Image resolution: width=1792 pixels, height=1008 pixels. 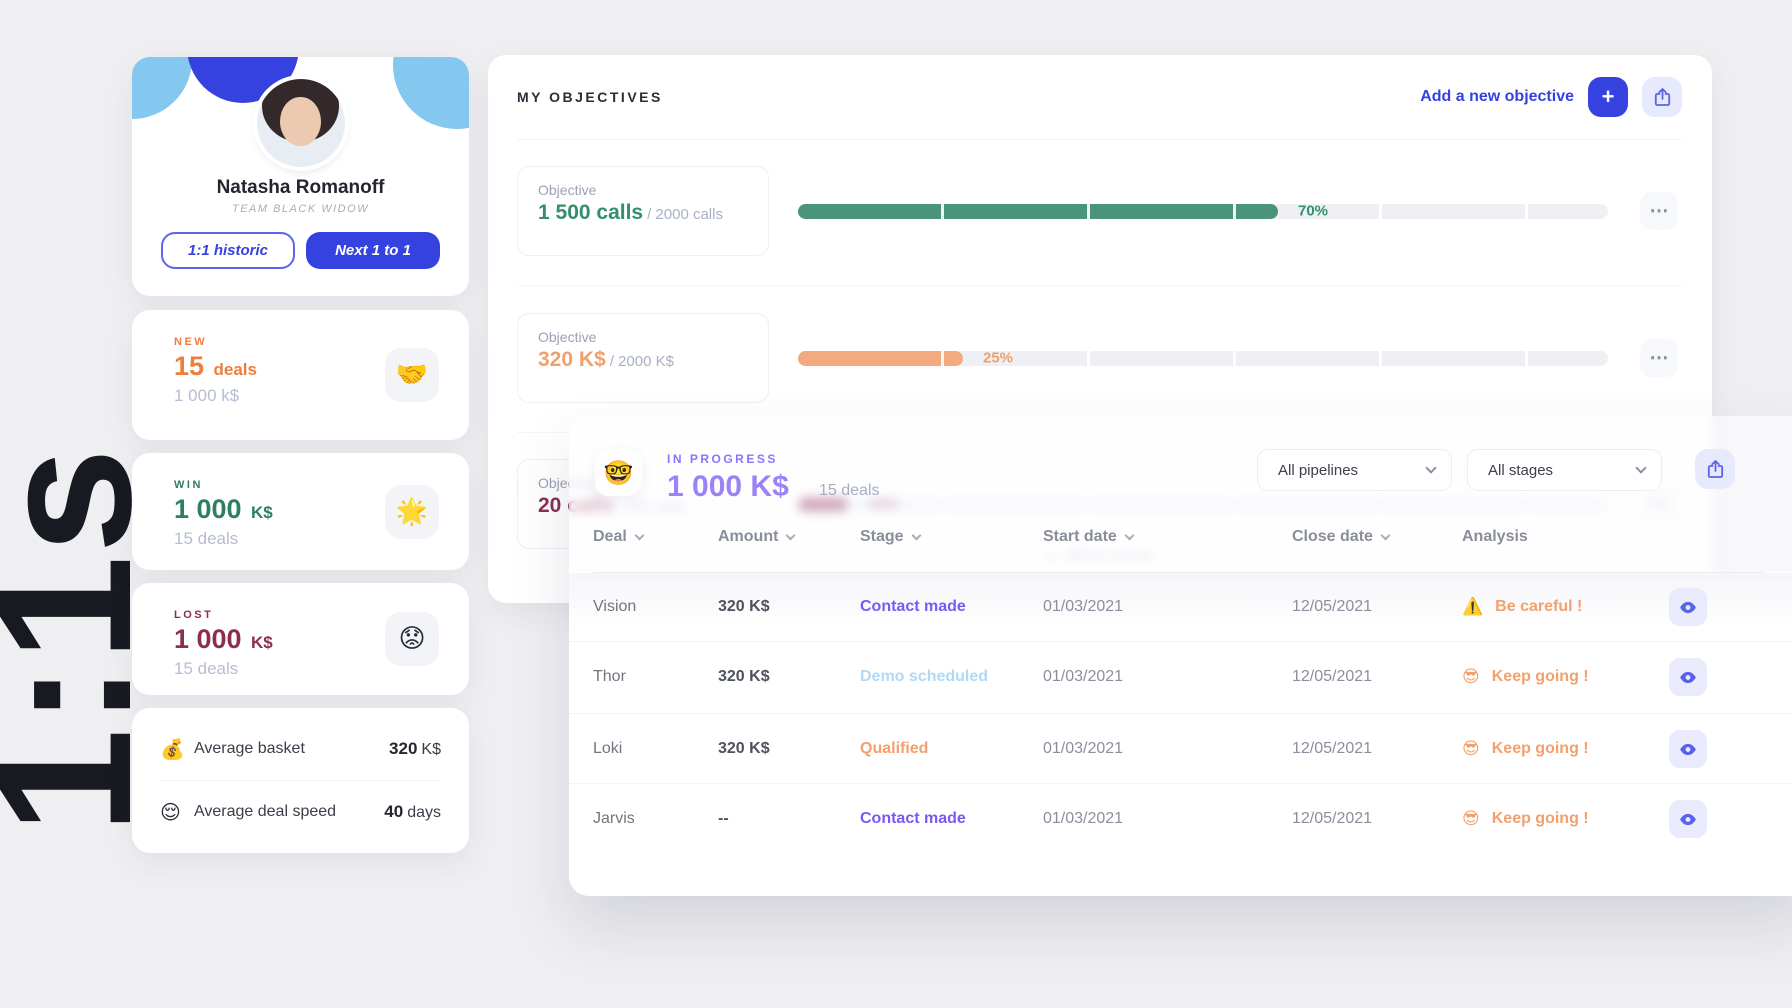 I want to click on deal-name: Vision, so click(x=615, y=606).